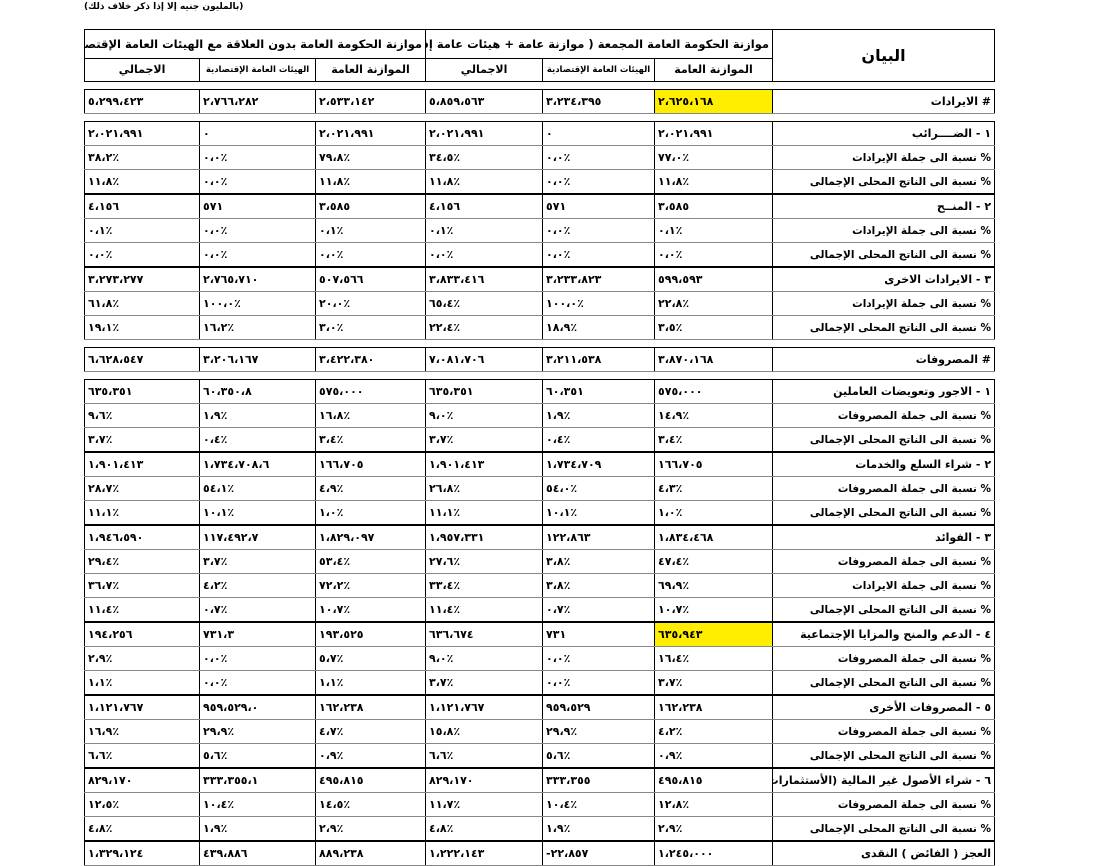 The image size is (1098, 866). Describe the element at coordinates (142, 731) in the screenshot. I see `value-cell: ١٦،٩٪` at that location.